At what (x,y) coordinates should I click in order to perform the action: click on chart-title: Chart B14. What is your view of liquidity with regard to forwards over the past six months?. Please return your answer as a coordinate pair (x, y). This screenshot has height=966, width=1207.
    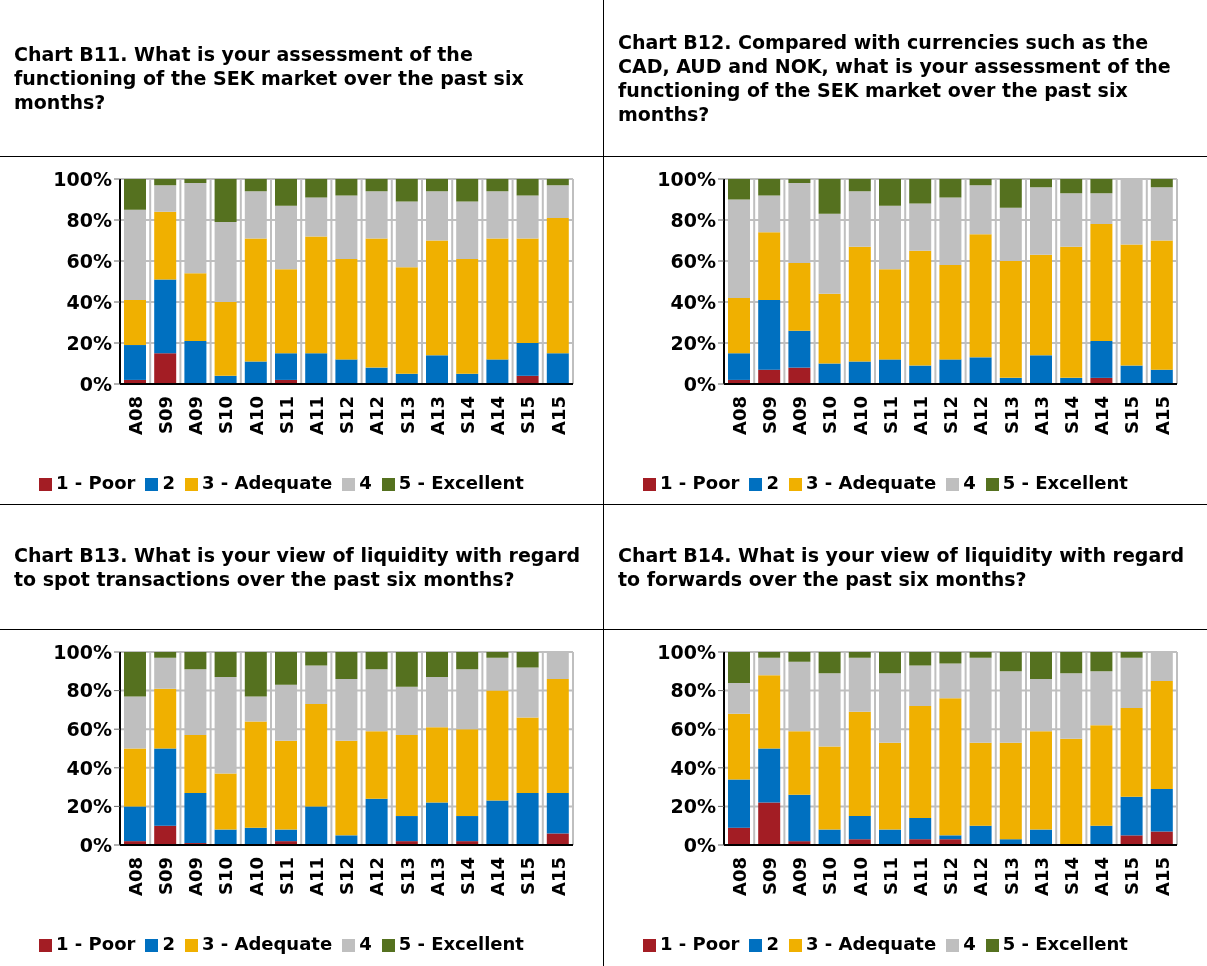
    Looking at the image, I should click on (905, 567).